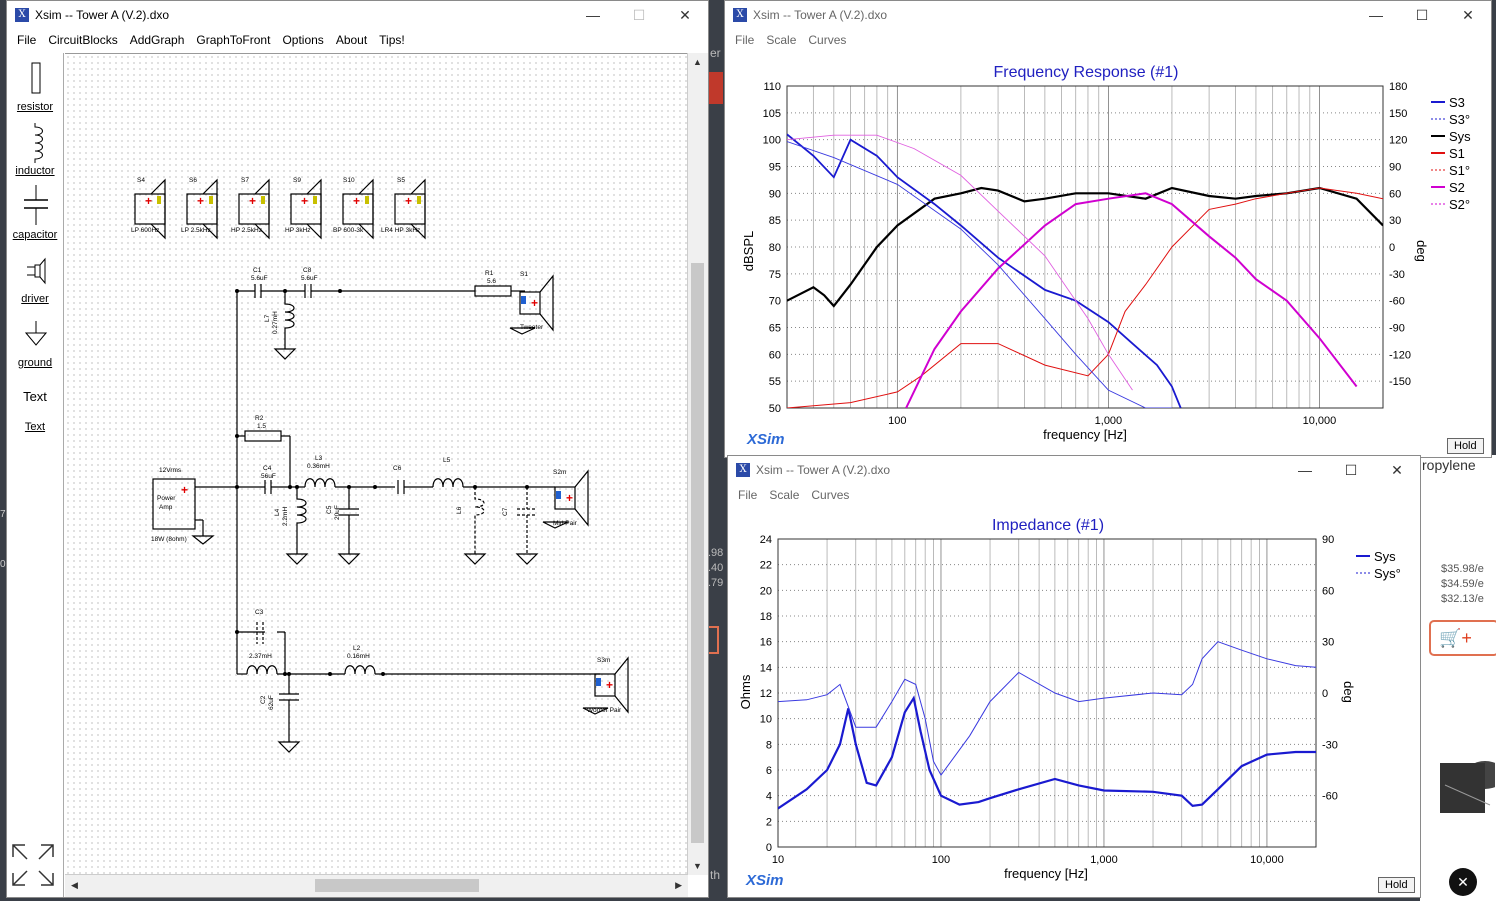 This screenshot has height=901, width=1496. What do you see at coordinates (183, 511) in the screenshot?
I see `power-amp-icon` at bounding box center [183, 511].